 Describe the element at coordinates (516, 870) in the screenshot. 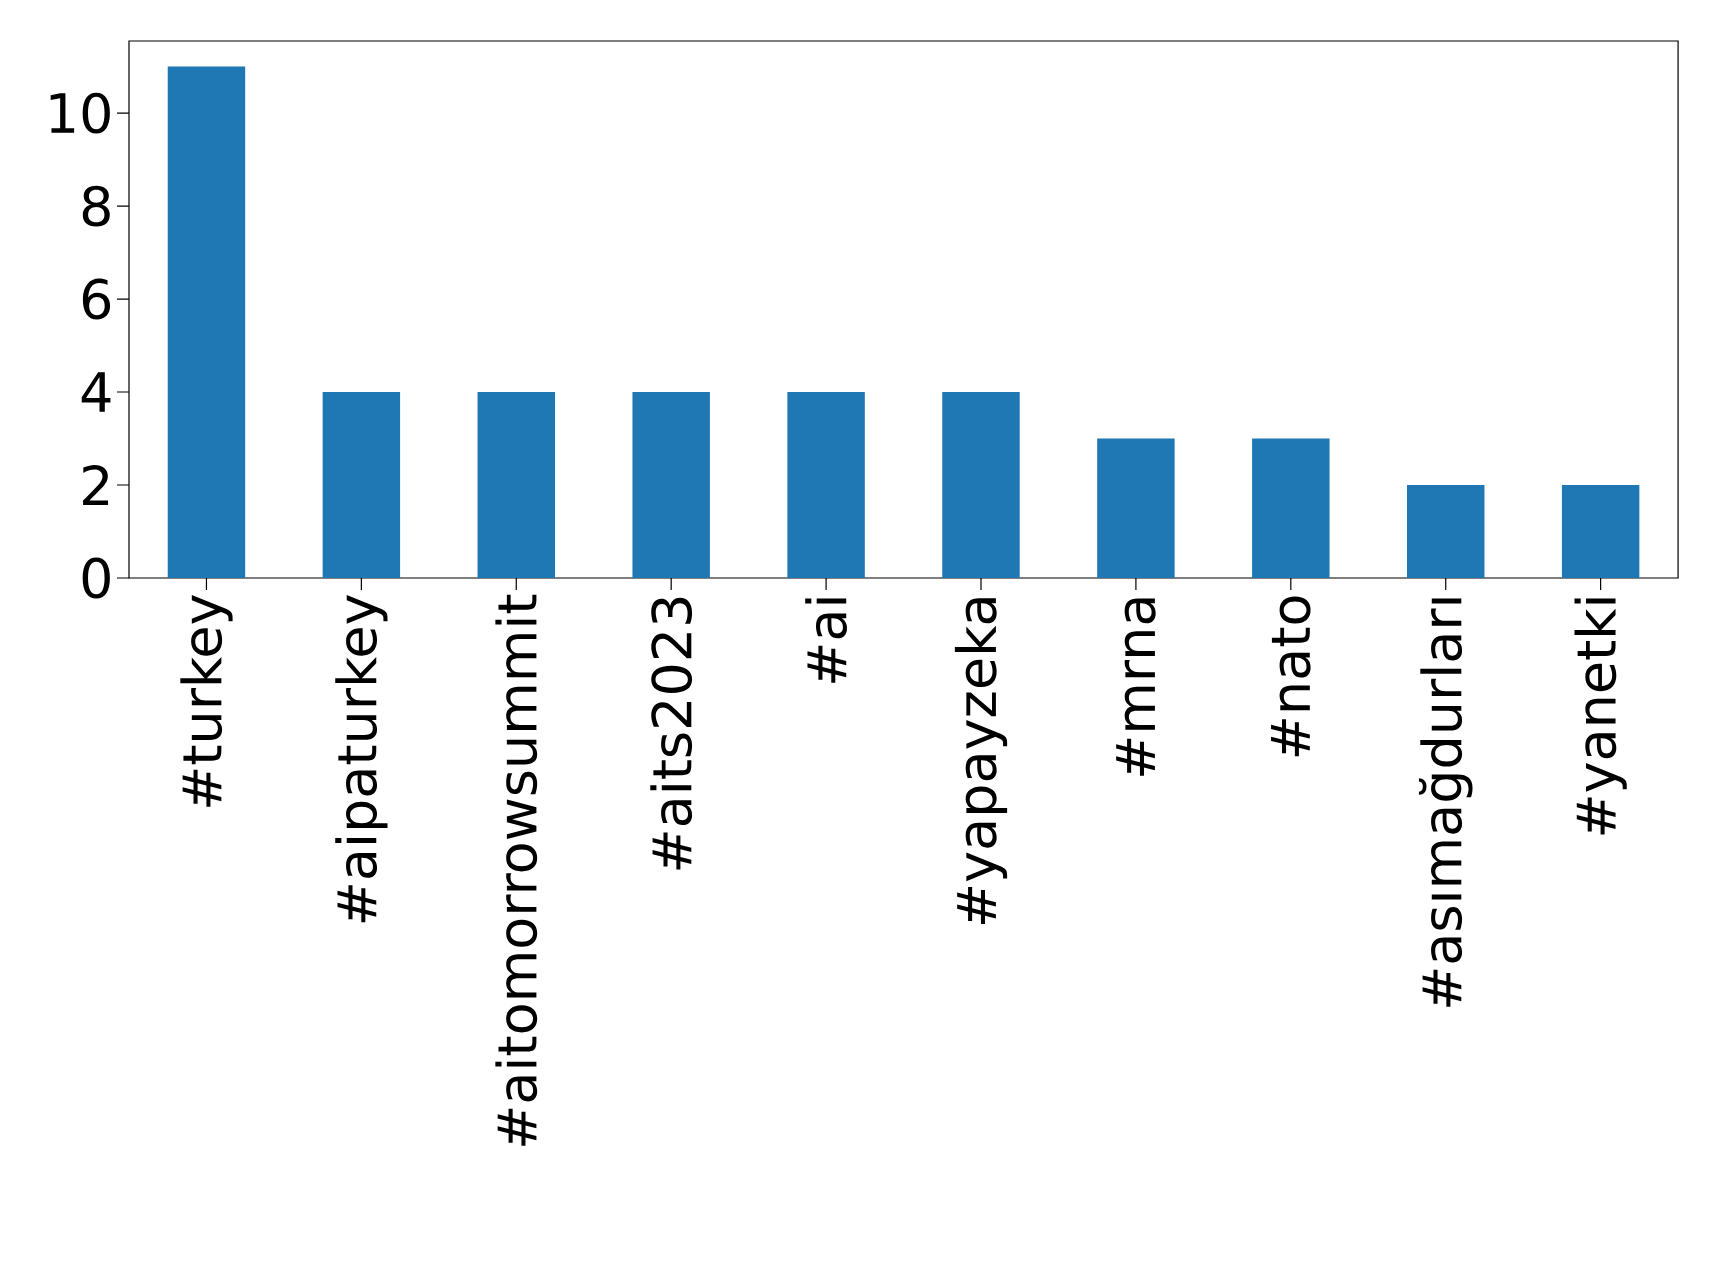

I see `x-tick-label: #aitomorrowsummit` at that location.